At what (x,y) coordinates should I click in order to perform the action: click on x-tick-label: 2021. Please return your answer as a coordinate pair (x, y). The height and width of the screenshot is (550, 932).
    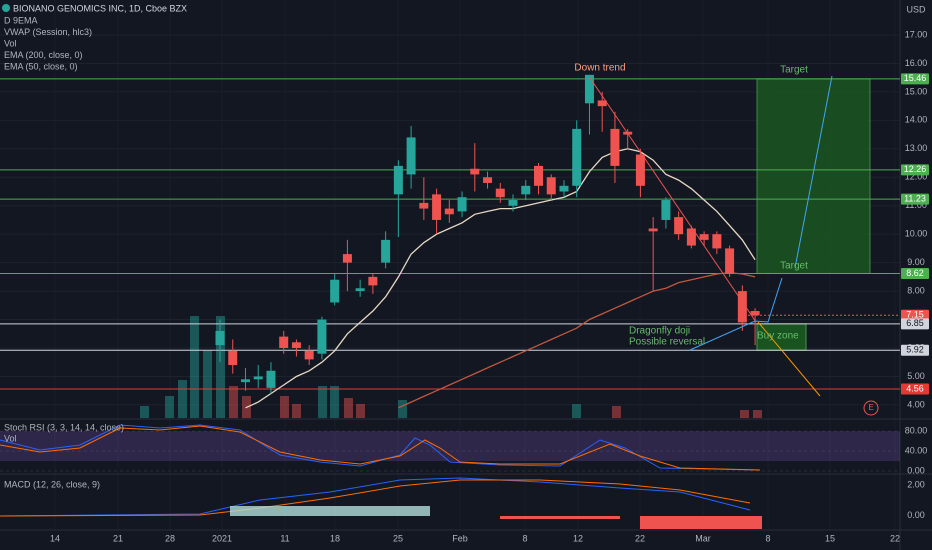
    Looking at the image, I should click on (222, 538).